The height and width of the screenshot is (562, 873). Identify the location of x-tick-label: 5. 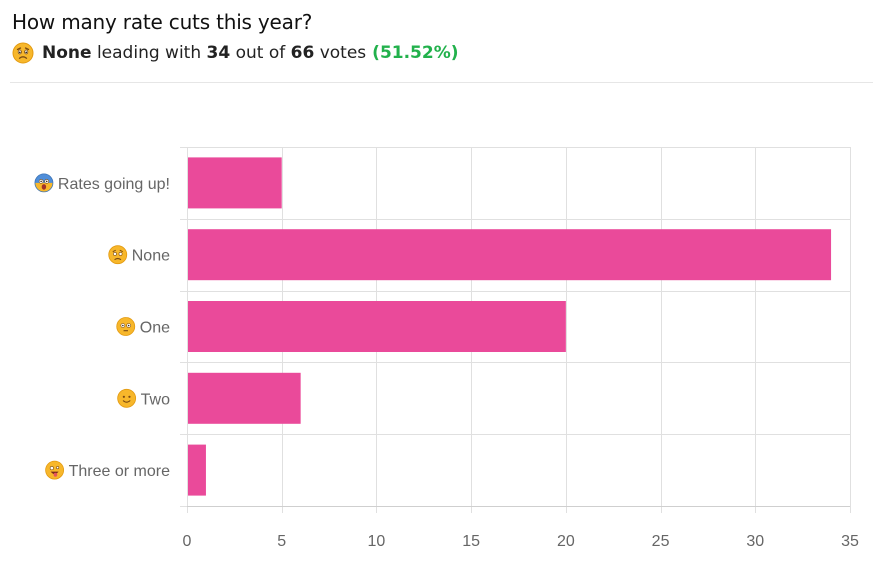
(281, 541).